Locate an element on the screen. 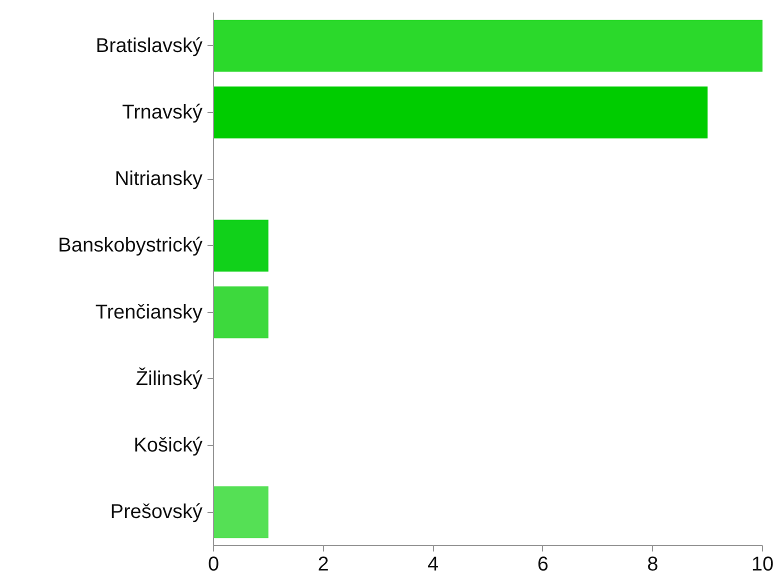 Image resolution: width=779 pixels, height=588 pixels. x-tick-label: 6 is located at coordinates (542, 565).